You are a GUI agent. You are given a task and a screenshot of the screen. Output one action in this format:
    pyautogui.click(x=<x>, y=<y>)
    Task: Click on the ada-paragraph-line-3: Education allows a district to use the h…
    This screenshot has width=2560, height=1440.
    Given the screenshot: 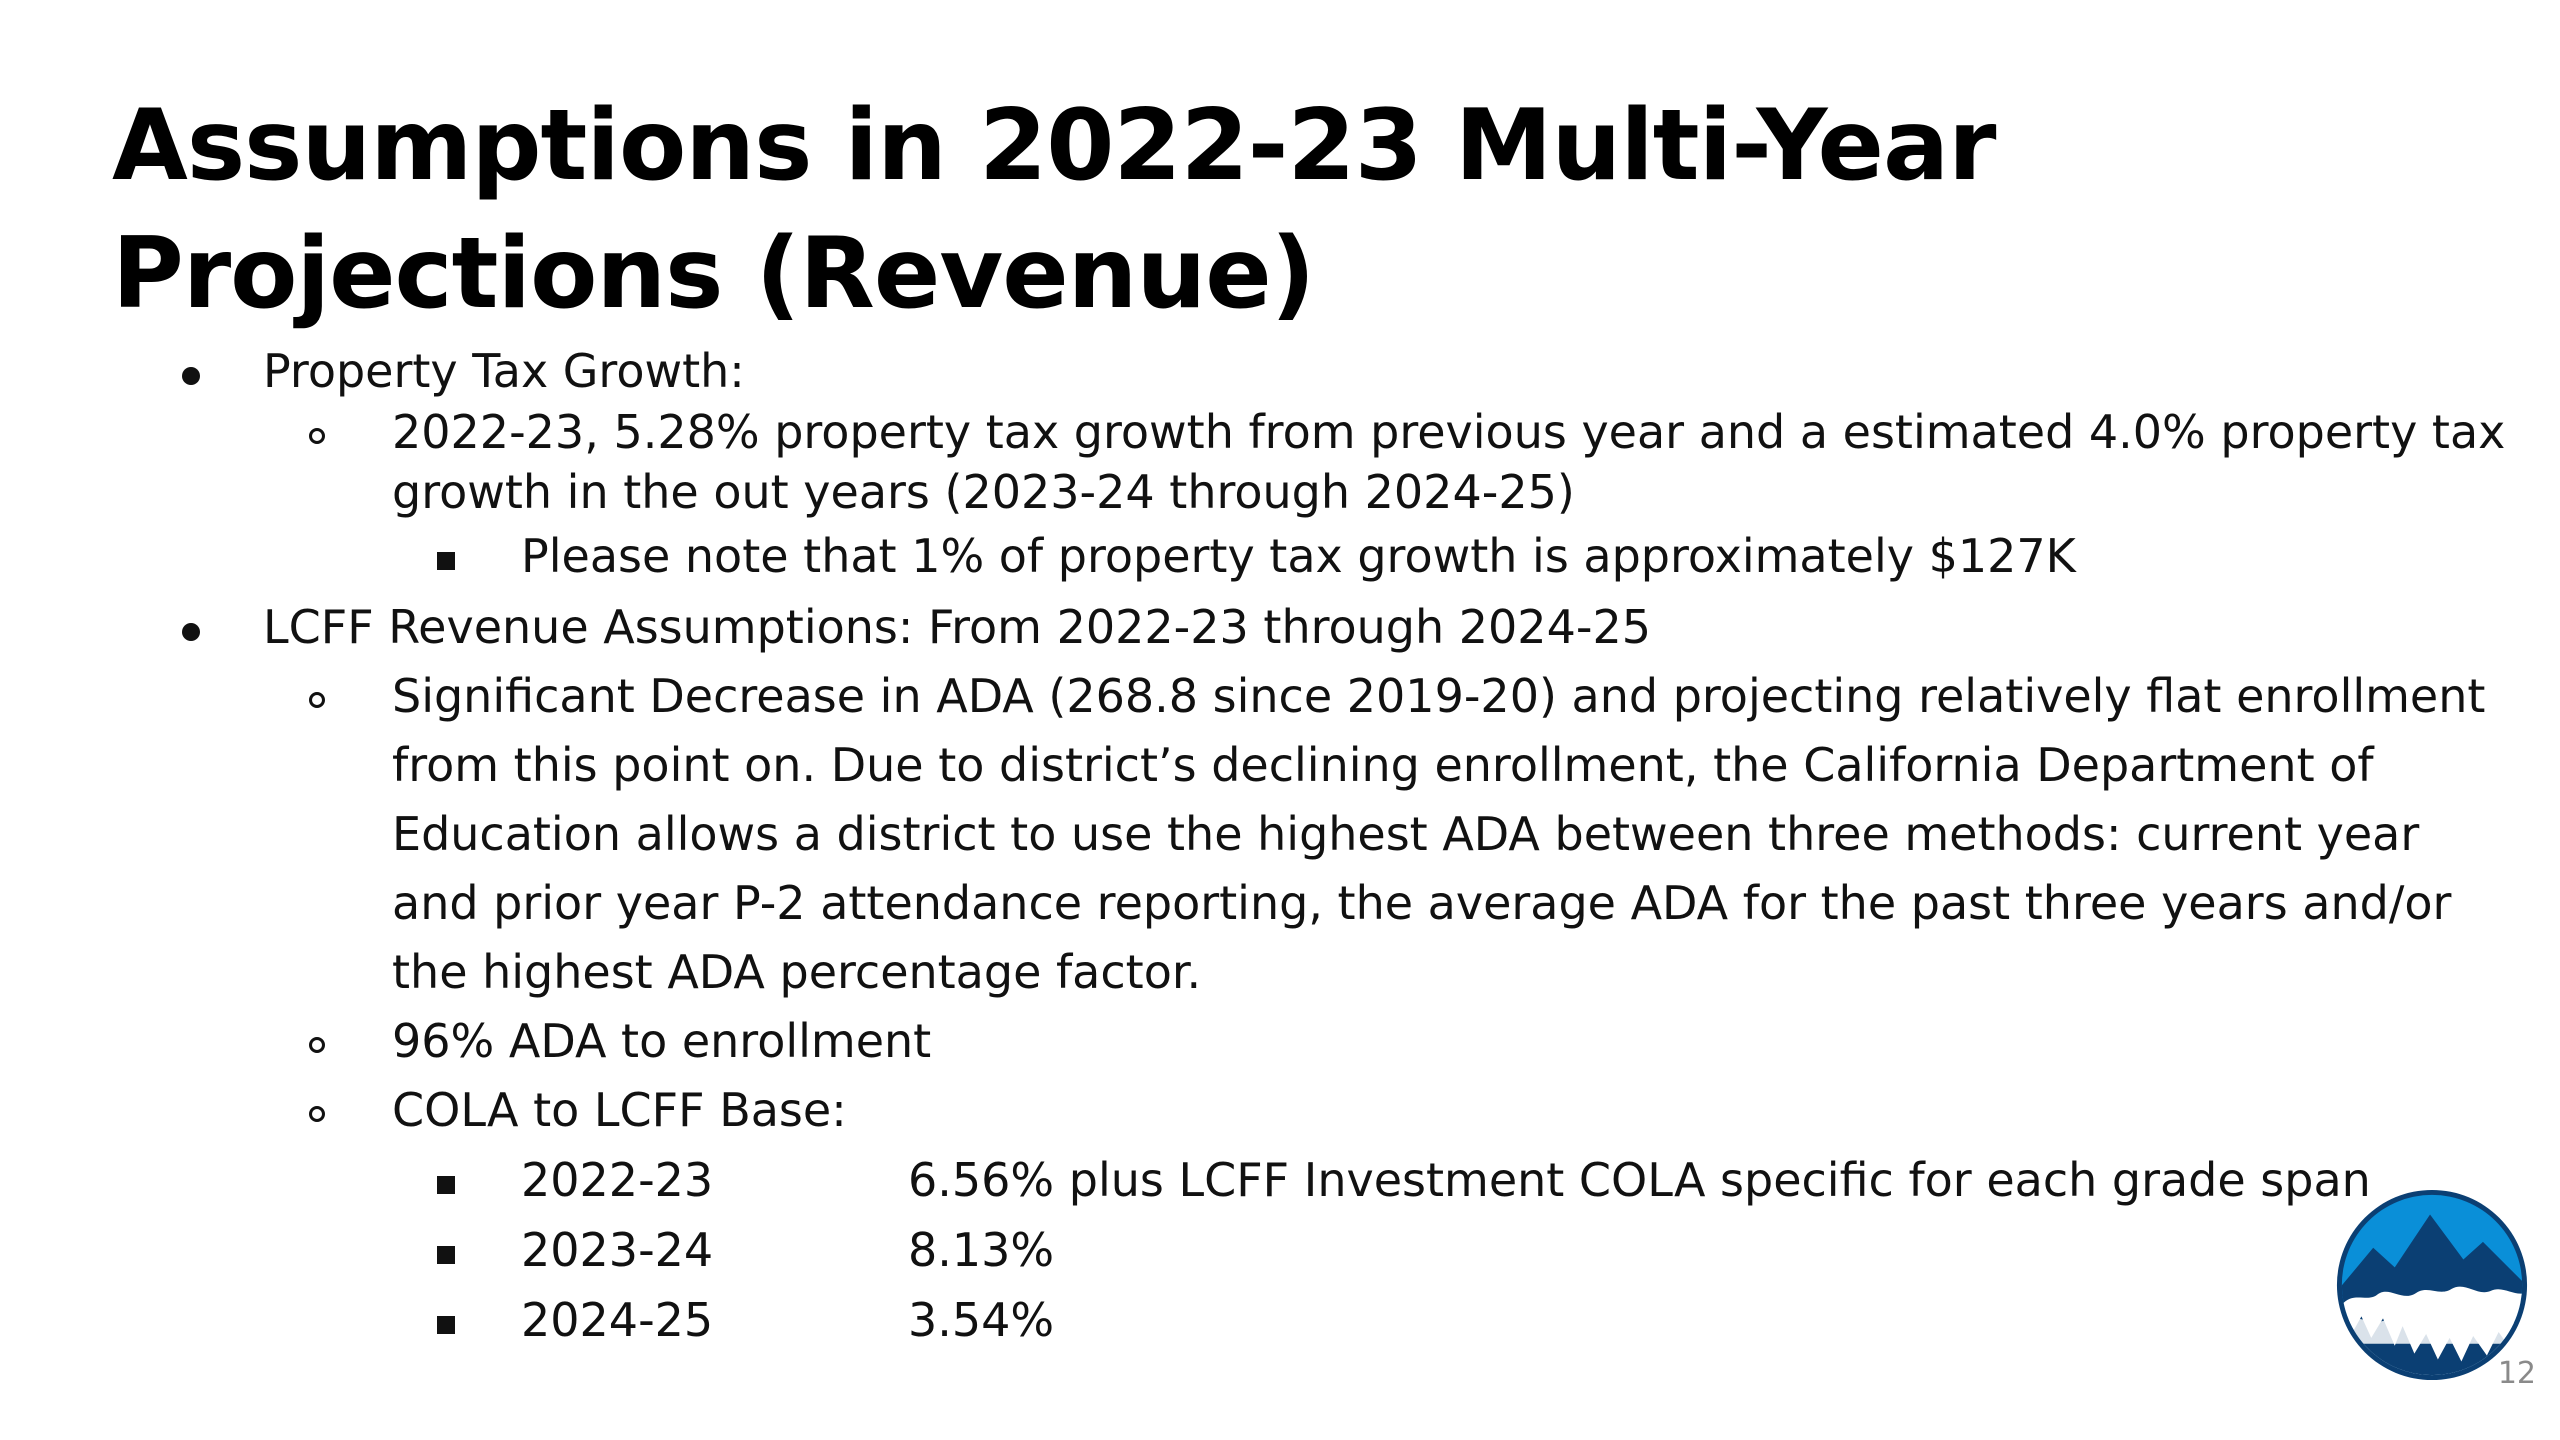 What is the action you would take?
    pyautogui.click(x=1406, y=834)
    